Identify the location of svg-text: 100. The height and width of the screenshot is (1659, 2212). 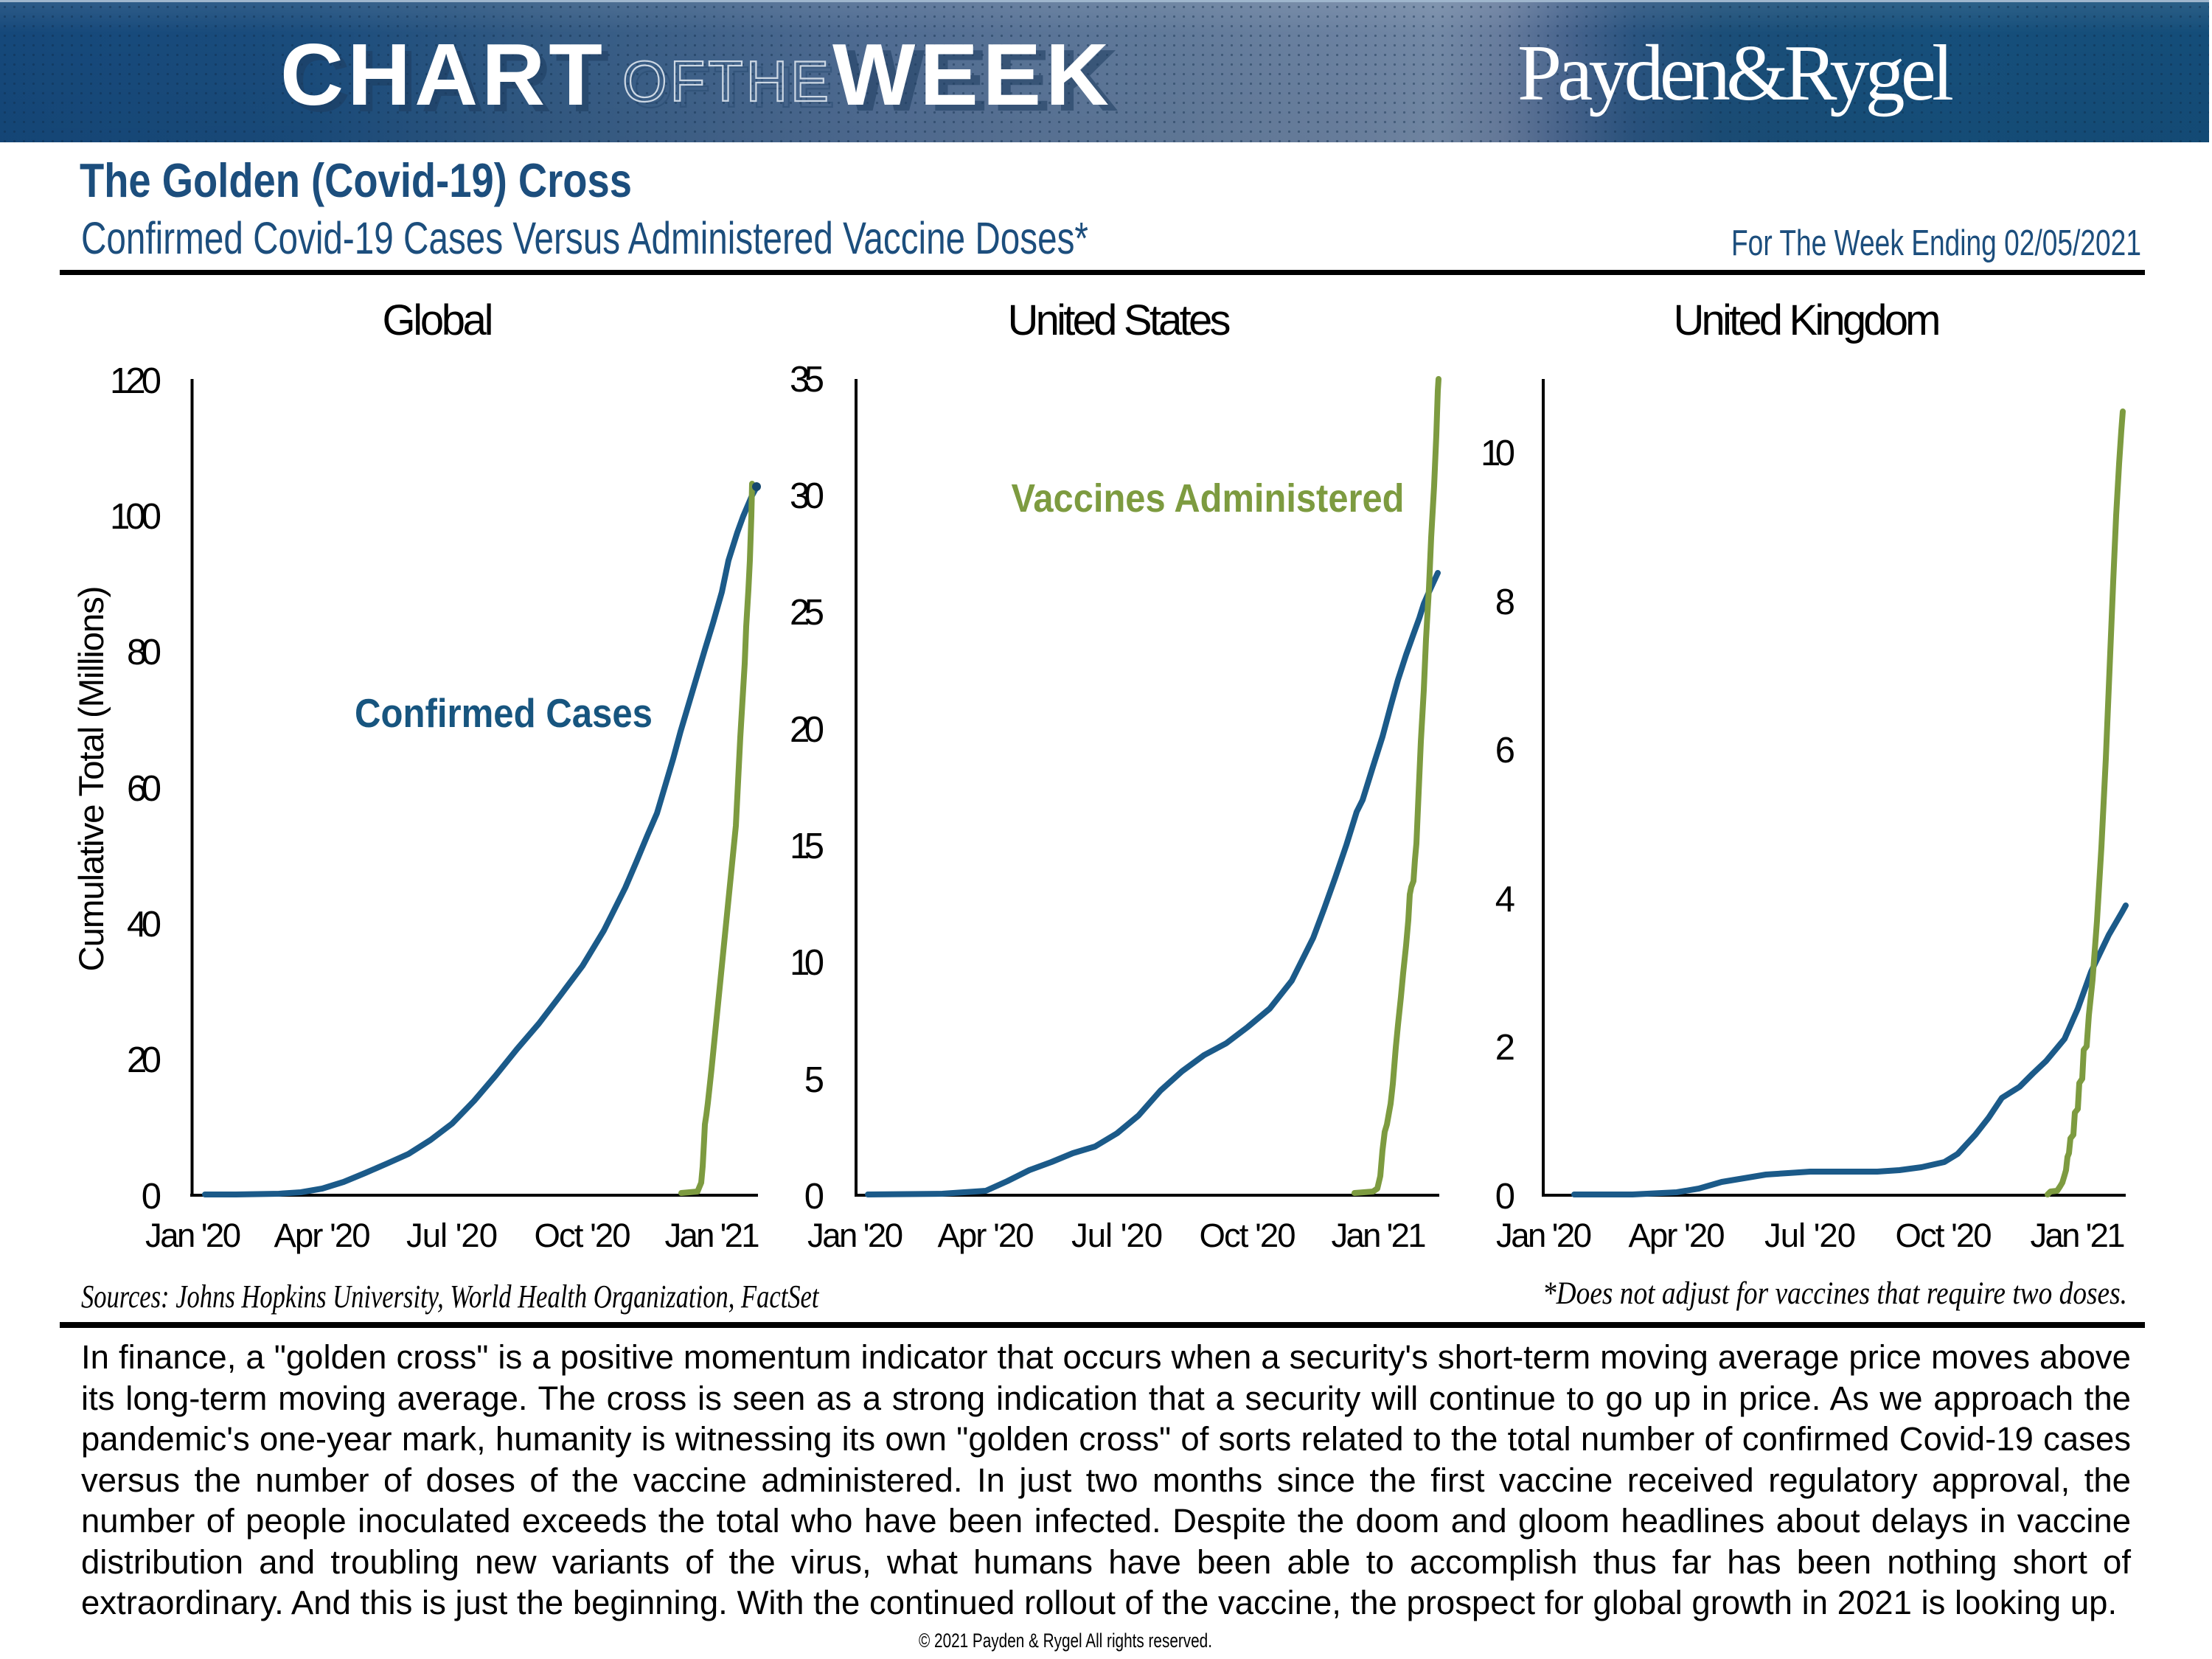
(135, 517).